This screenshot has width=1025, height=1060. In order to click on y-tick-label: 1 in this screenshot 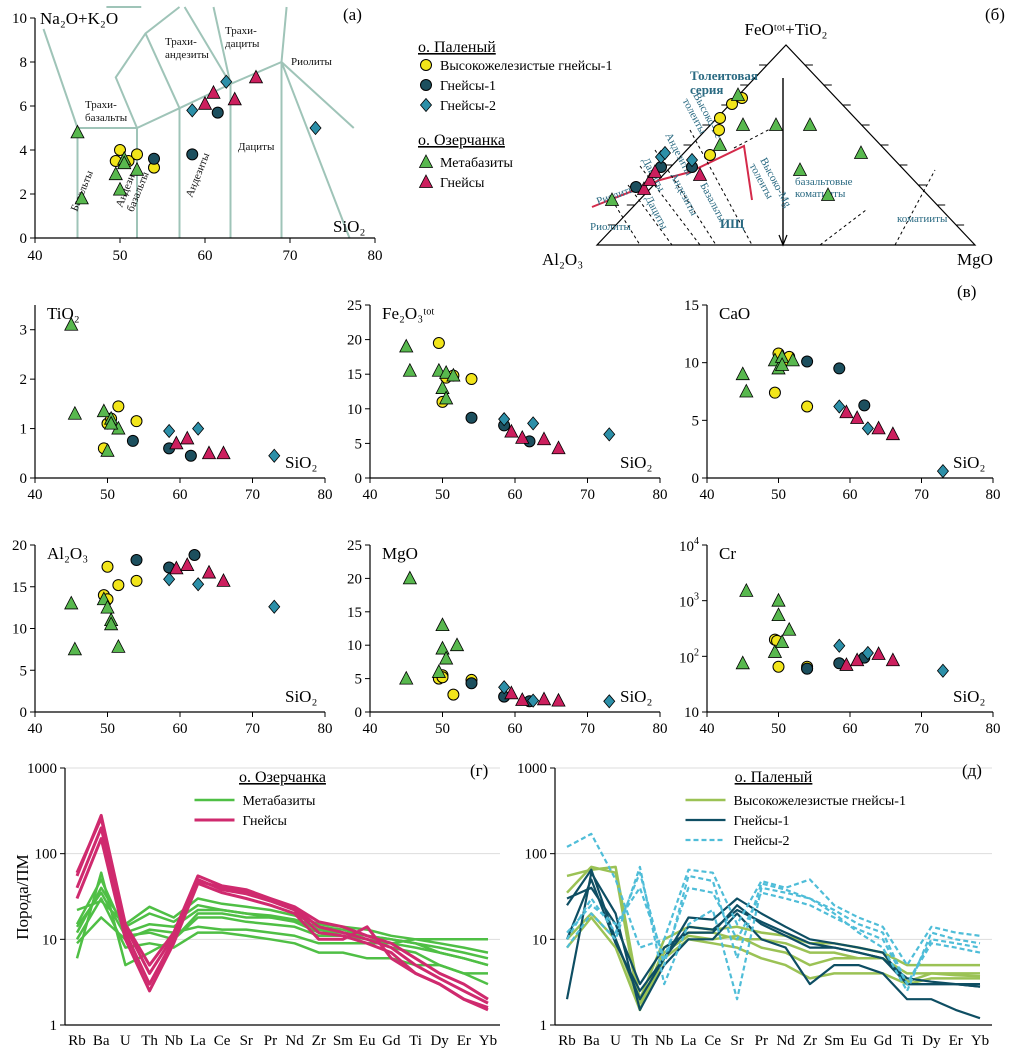, I will do `click(544, 1026)`.